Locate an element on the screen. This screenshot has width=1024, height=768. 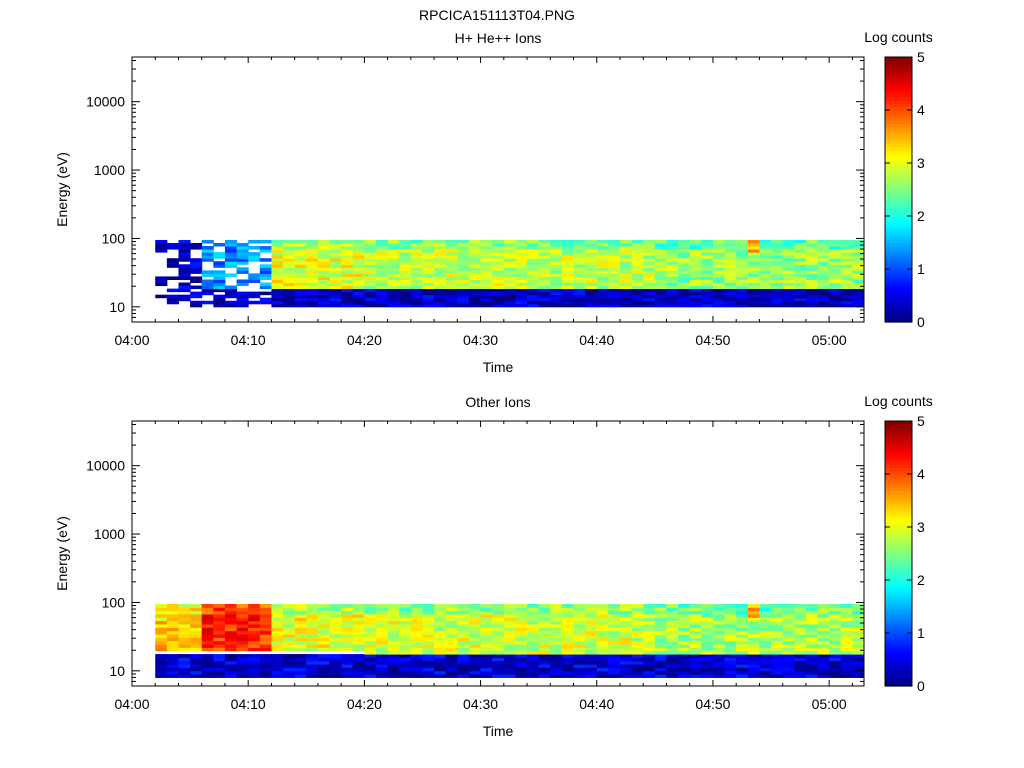
x-tick-label: 04:00 is located at coordinates (131, 340).